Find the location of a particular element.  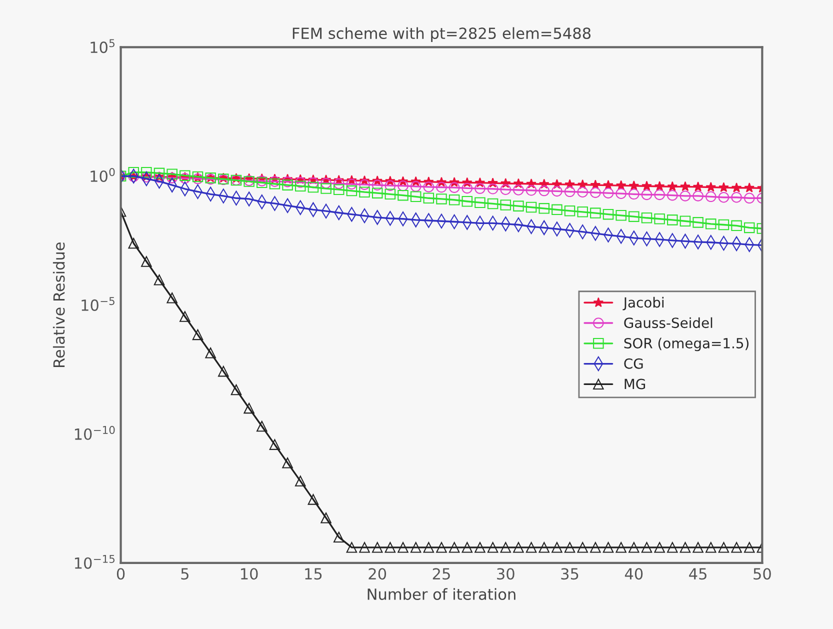

y-tick-label: 10$^{5}$ is located at coordinates (102, 46).